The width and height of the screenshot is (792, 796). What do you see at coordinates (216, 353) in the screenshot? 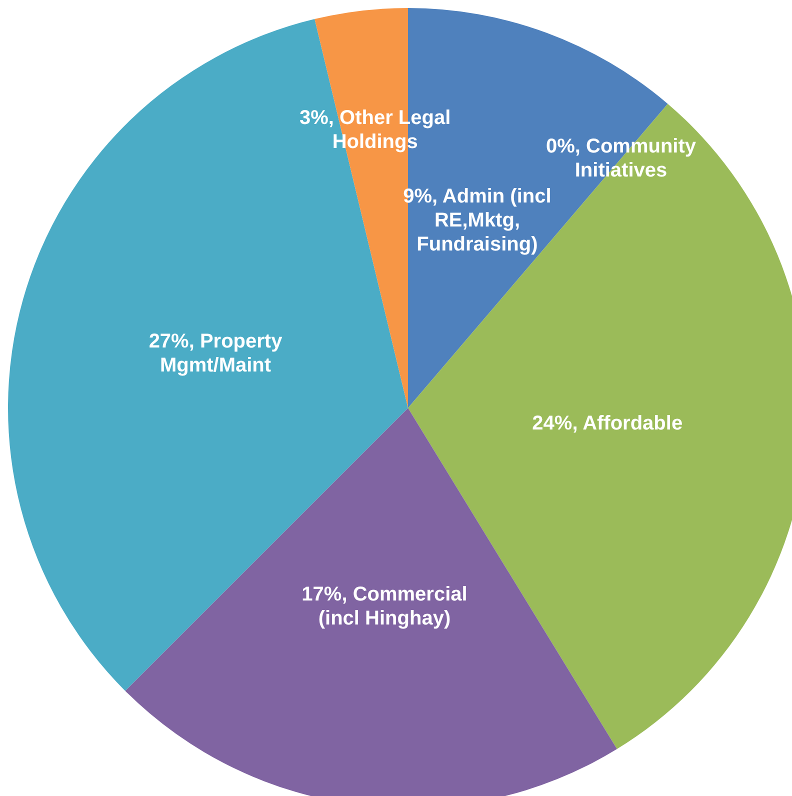
I see `slice-label: 27%, Property Mgmt/Maint` at bounding box center [216, 353].